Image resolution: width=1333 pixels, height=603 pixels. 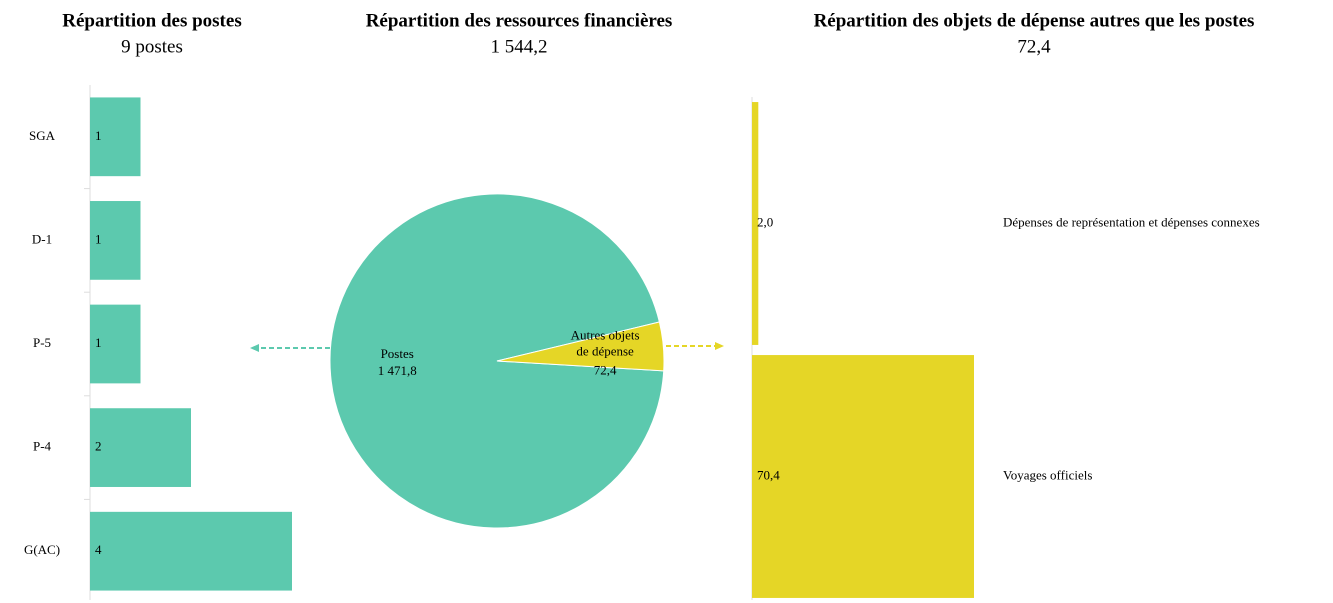 What do you see at coordinates (1034, 46) in the screenshot?
I see `chart-subtitle: 72,4` at bounding box center [1034, 46].